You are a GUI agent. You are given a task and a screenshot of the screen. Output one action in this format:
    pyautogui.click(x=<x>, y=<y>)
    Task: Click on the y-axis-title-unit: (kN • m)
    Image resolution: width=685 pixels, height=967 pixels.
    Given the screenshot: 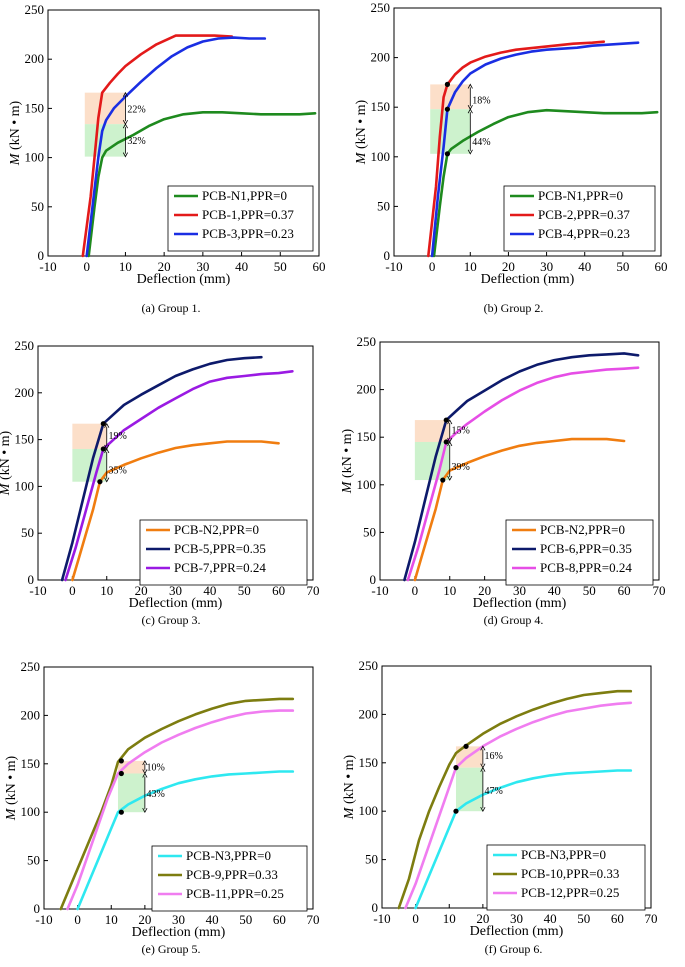 What is the action you would take?
    pyautogui.click(x=6, y=456)
    